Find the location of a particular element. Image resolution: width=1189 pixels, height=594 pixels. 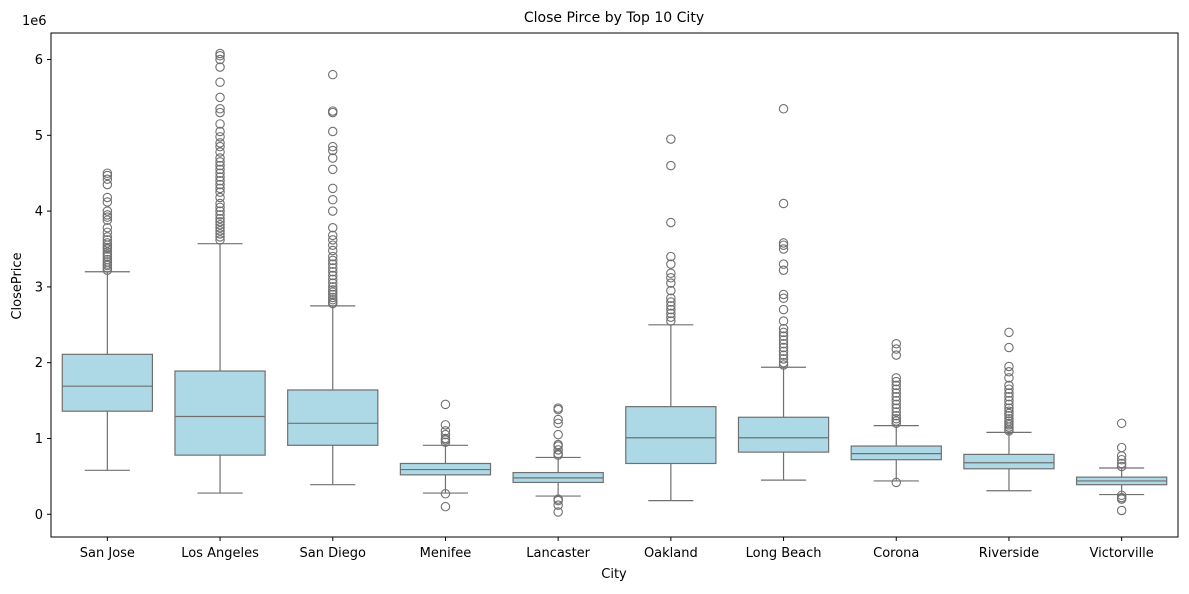

box-riverside is located at coordinates (1009, 461).